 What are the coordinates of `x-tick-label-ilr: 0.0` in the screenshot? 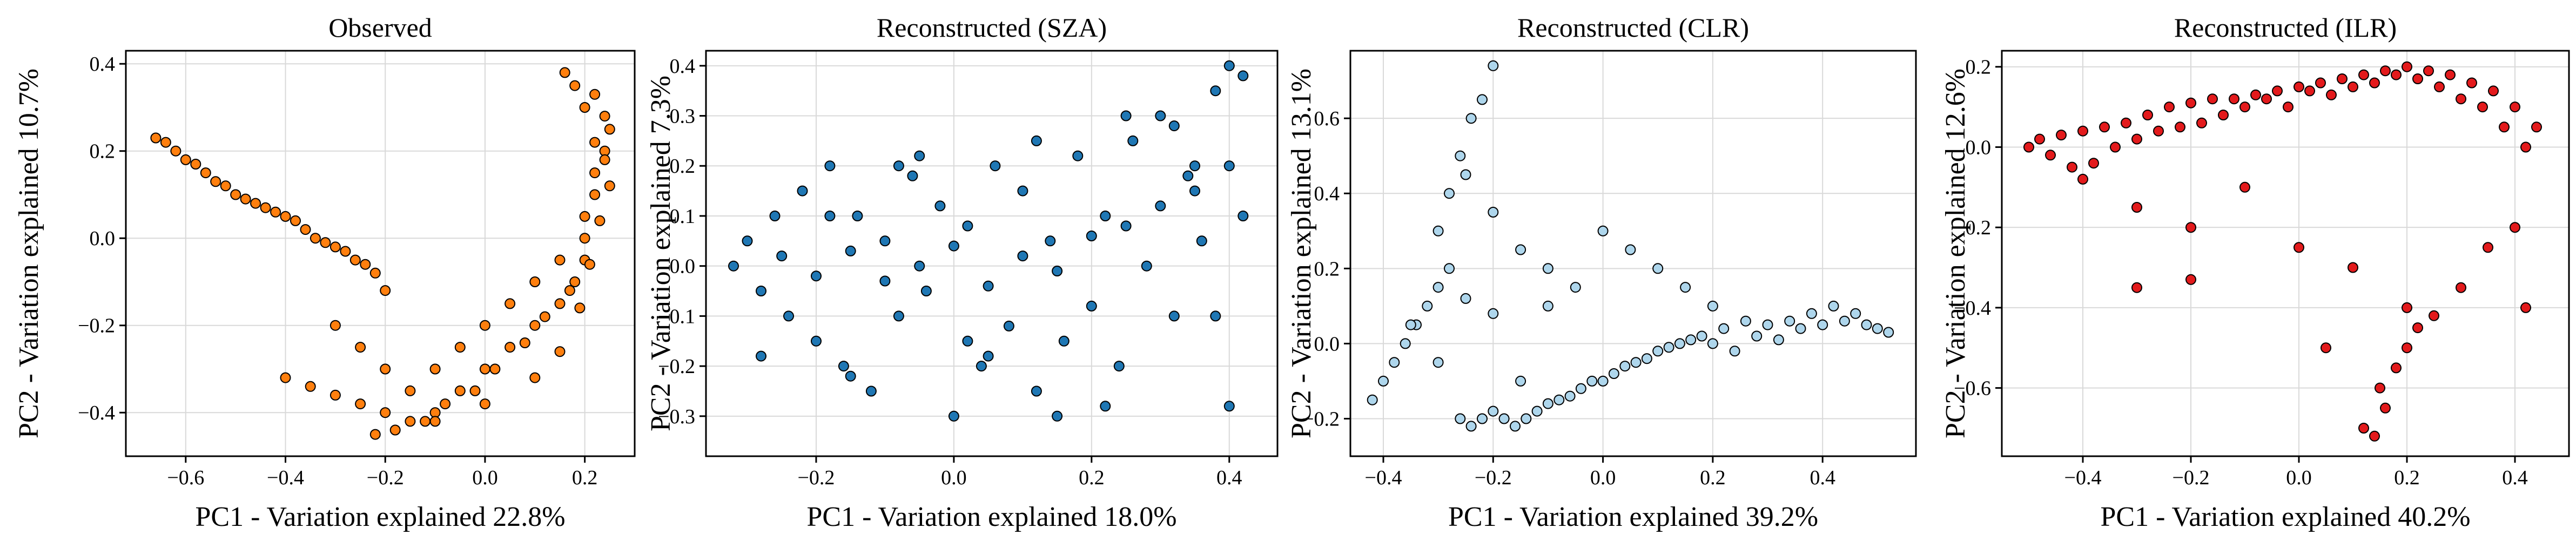 It's located at (2299, 477).